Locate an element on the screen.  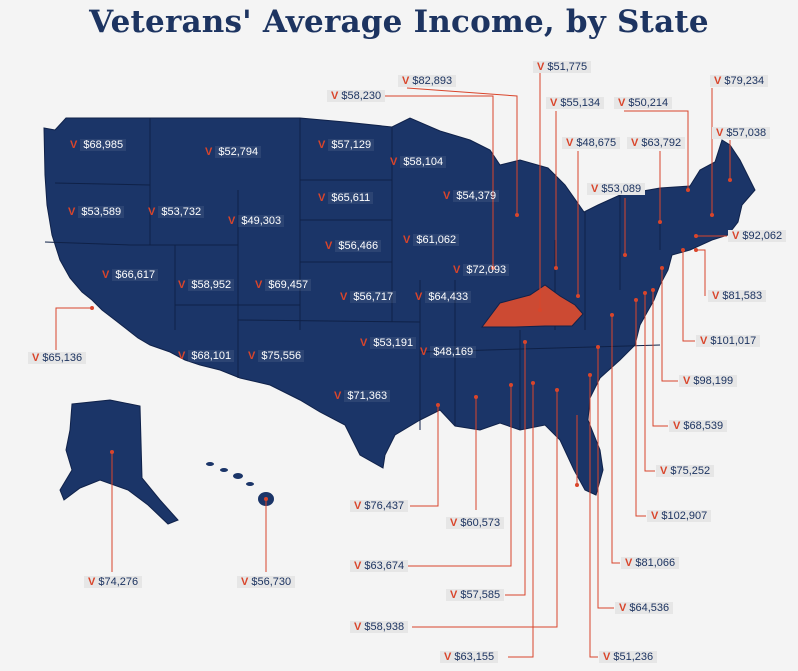
label-sc: V $51,236 is located at coordinates (628, 657).